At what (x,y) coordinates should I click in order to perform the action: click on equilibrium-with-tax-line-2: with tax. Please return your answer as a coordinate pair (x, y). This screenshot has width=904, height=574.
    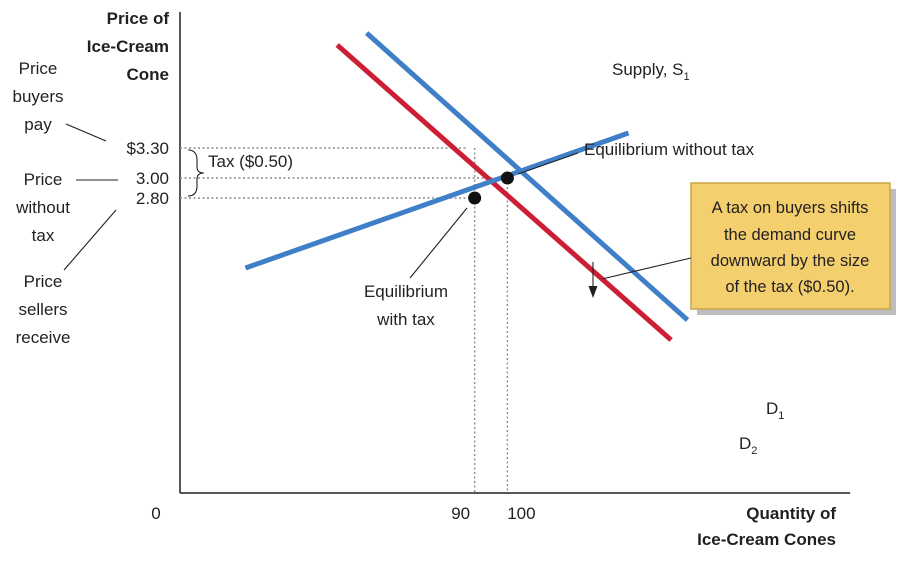
    Looking at the image, I should click on (405, 319).